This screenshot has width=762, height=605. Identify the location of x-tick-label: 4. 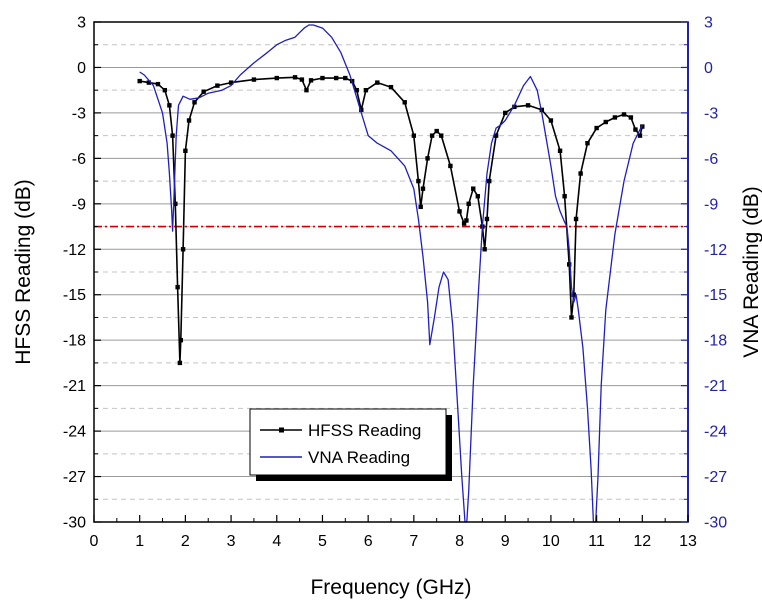
(276, 541).